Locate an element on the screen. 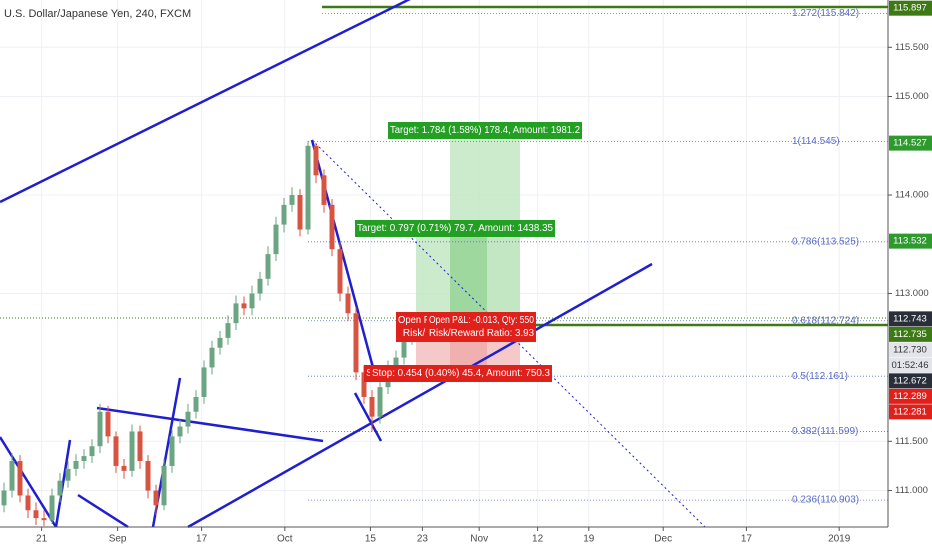 This screenshot has height=550, width=932. x-tick-label: 2019 is located at coordinates (839, 539).